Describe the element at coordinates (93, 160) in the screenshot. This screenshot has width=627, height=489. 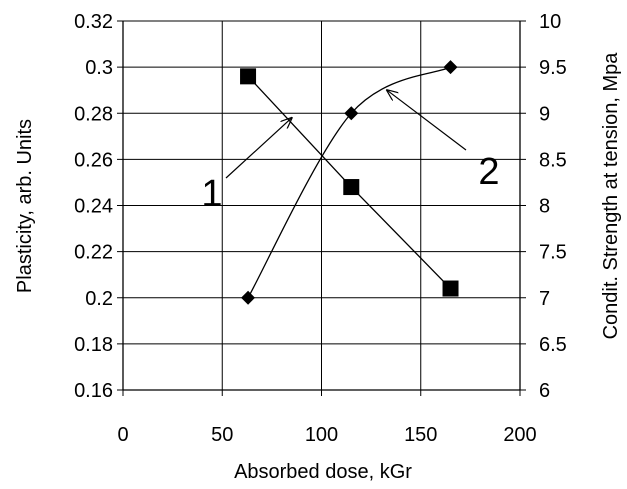
I see `left-y-tick-label: 0.26` at that location.